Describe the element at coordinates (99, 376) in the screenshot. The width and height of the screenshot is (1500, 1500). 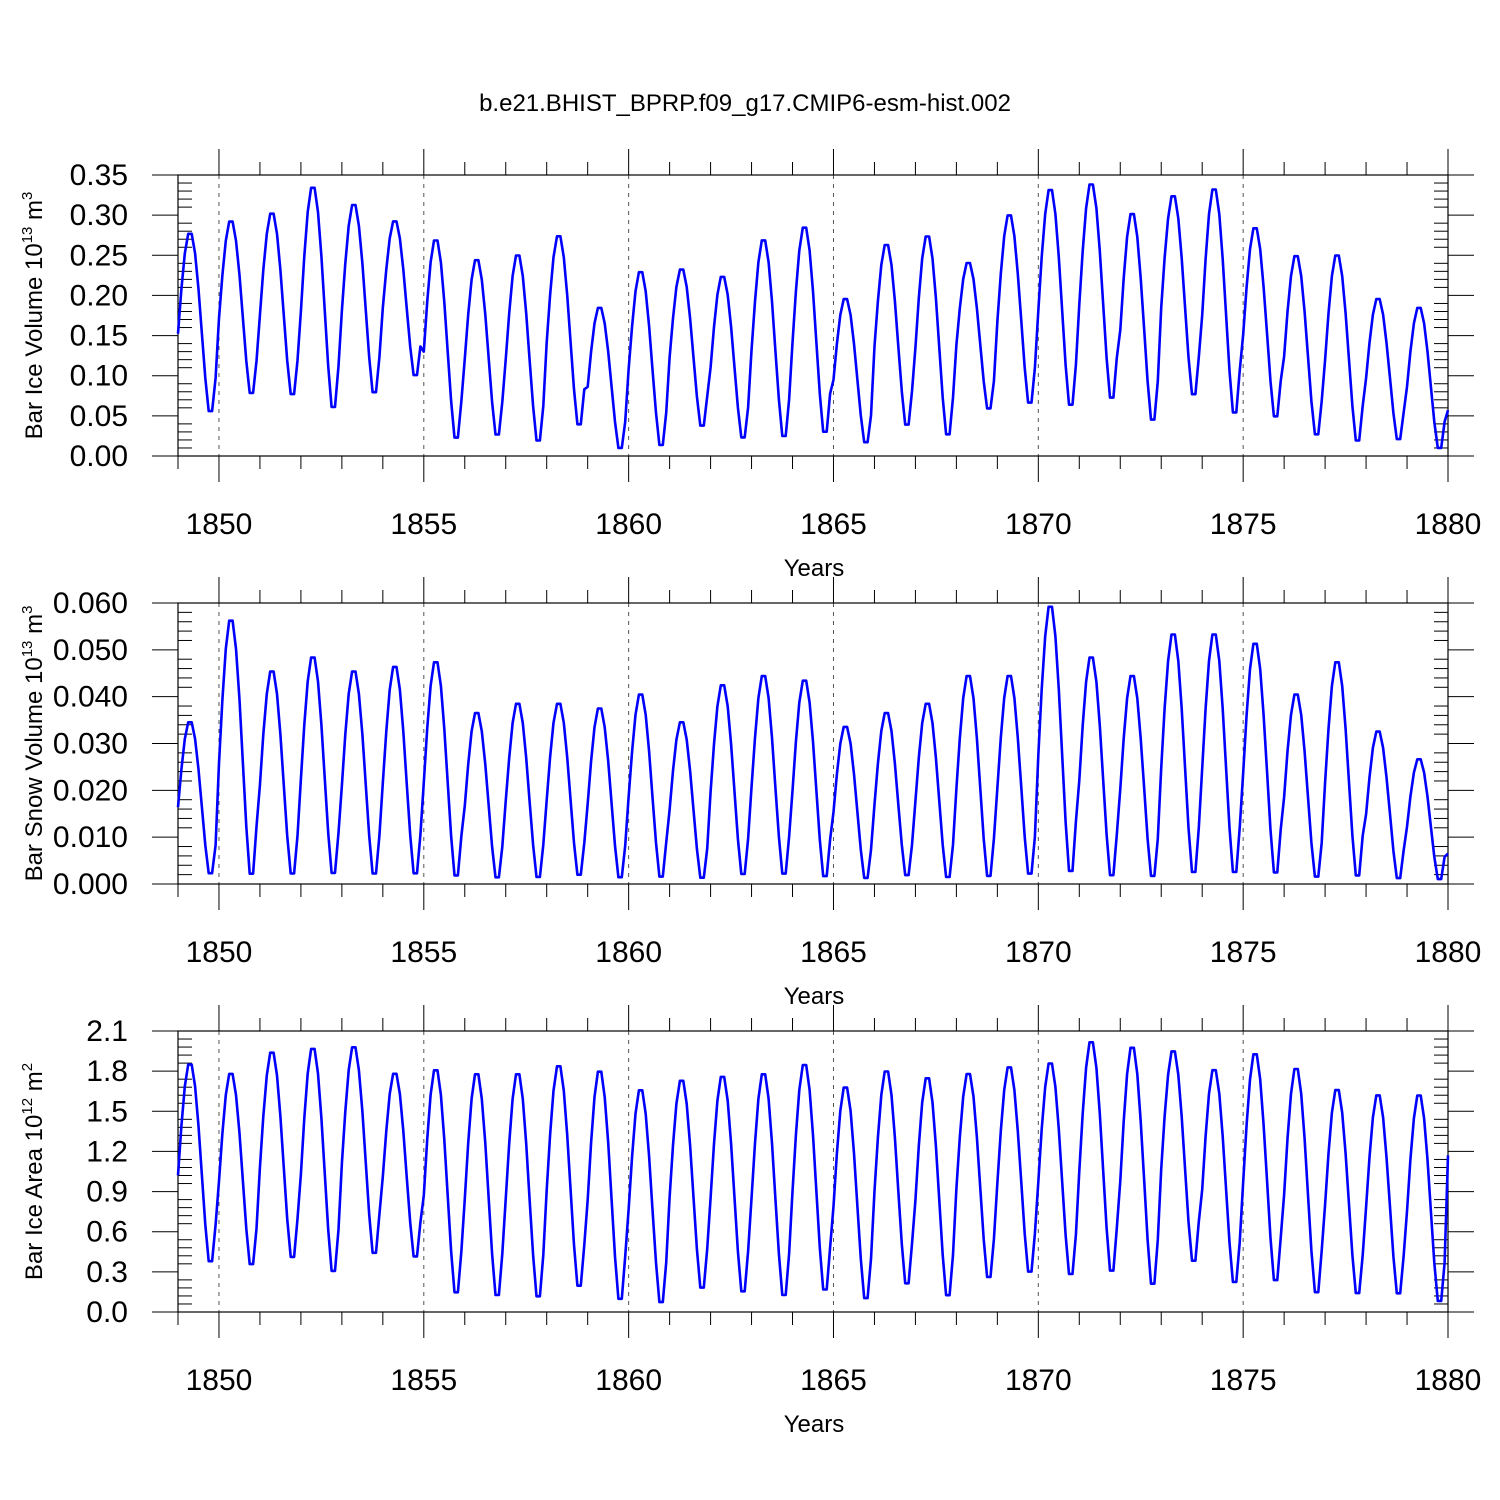
I see `ytick-label: 0.10` at that location.